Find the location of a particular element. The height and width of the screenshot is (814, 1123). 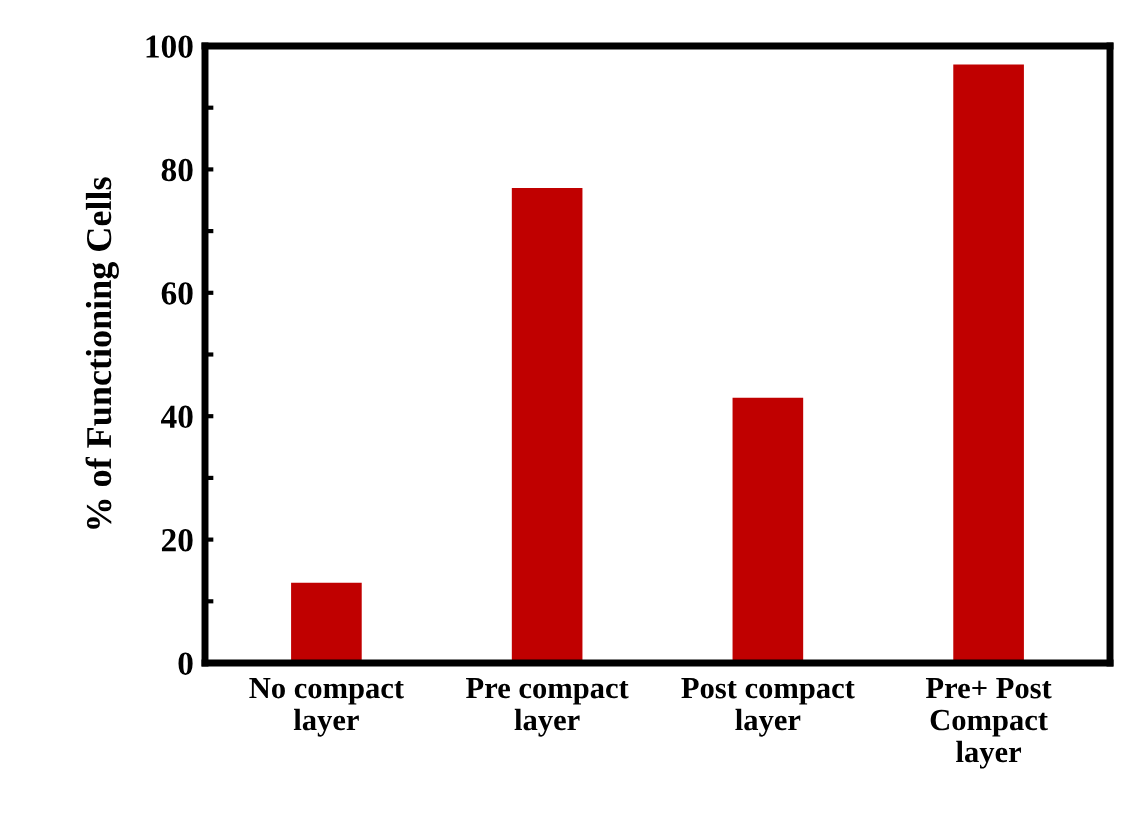

x-tick-label: No compact layer is located at coordinates (326, 707).